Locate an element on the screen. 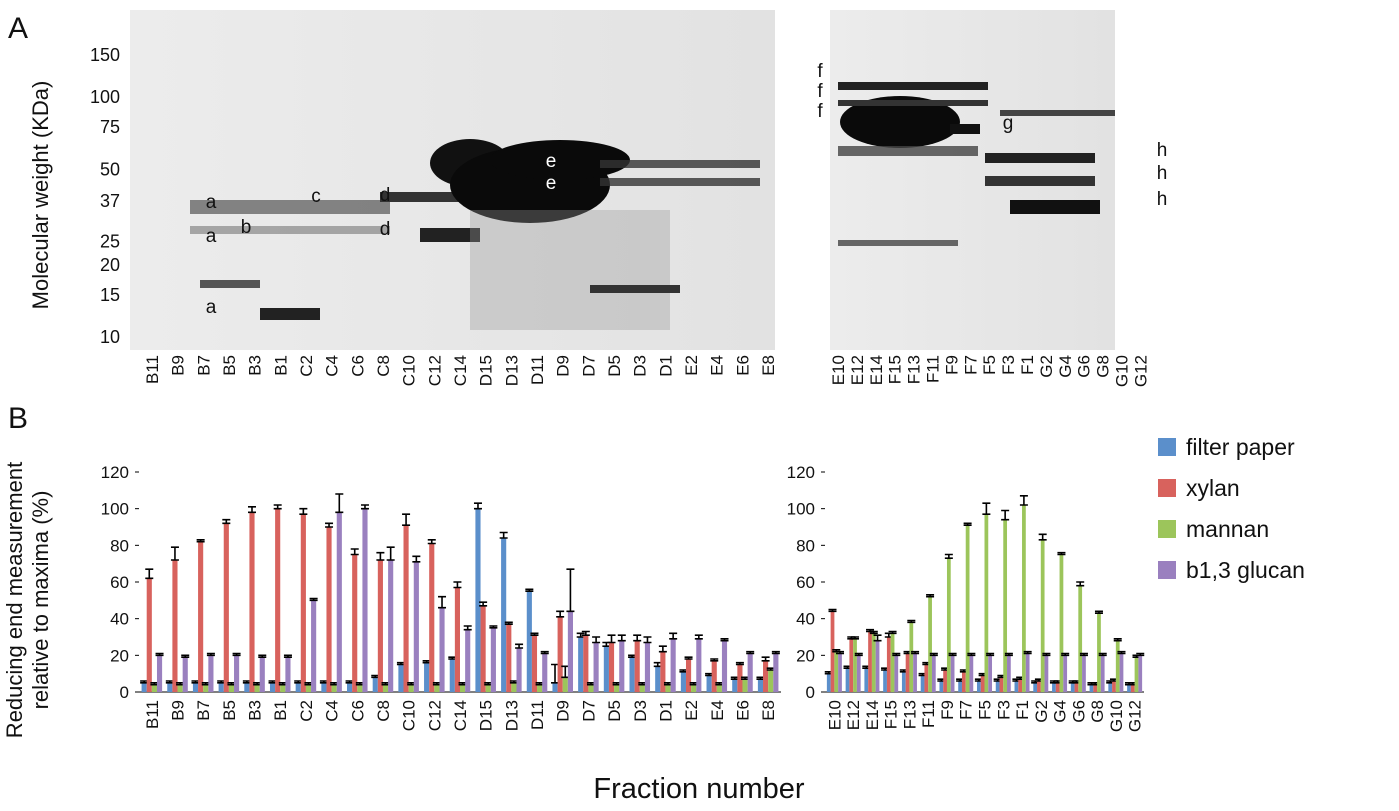 This screenshot has width=1399, height=811. lane-label: C6 is located at coordinates (357, 366).